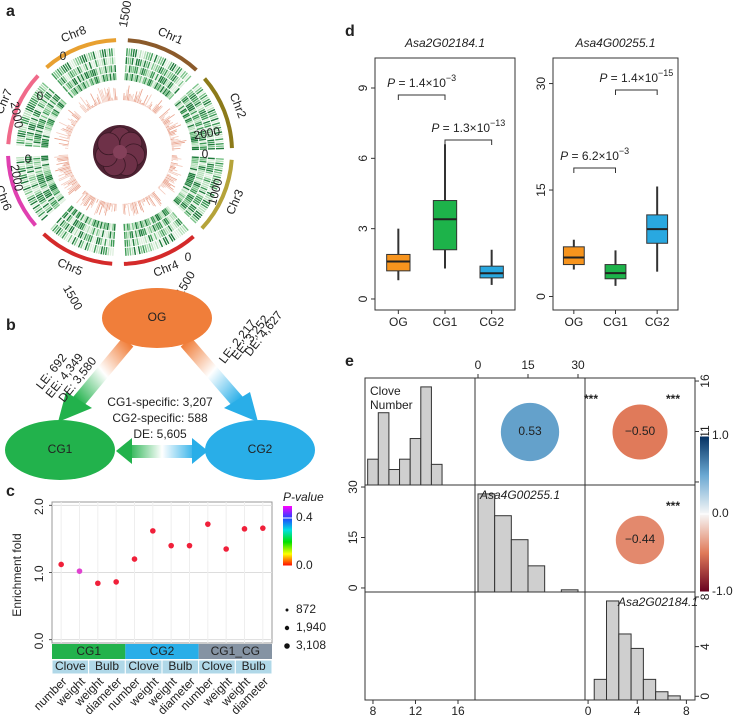 This screenshot has height=720, width=755. Describe the element at coordinates (160, 402) in the screenshot. I see `edge-label: CG1-specific: 3,207` at that location.